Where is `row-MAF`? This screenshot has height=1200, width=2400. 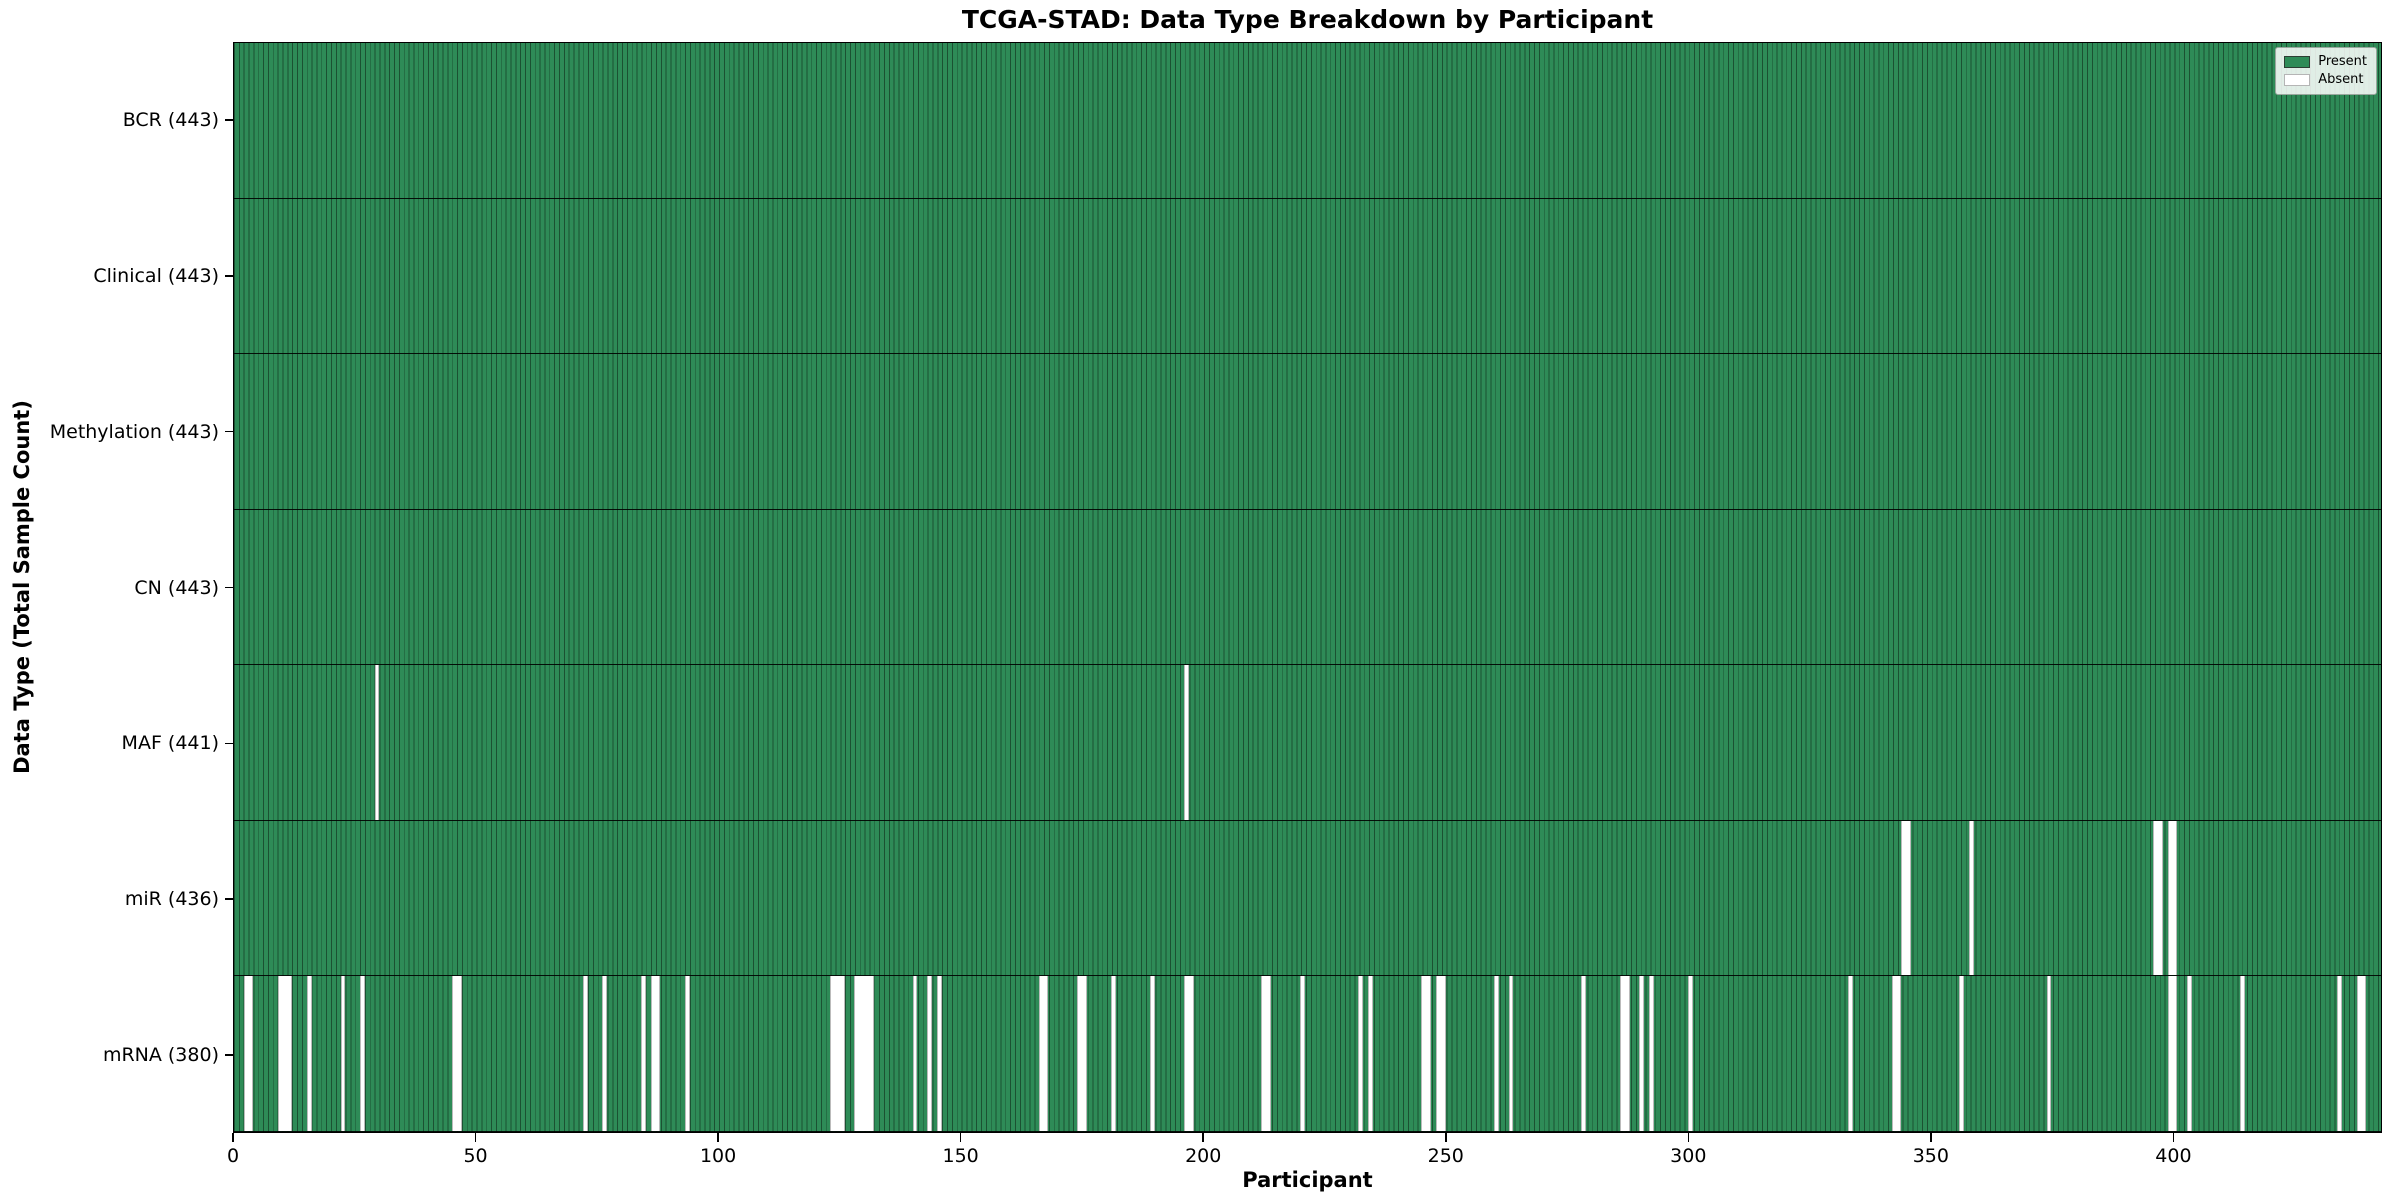
row-MAF is located at coordinates (1307, 743).